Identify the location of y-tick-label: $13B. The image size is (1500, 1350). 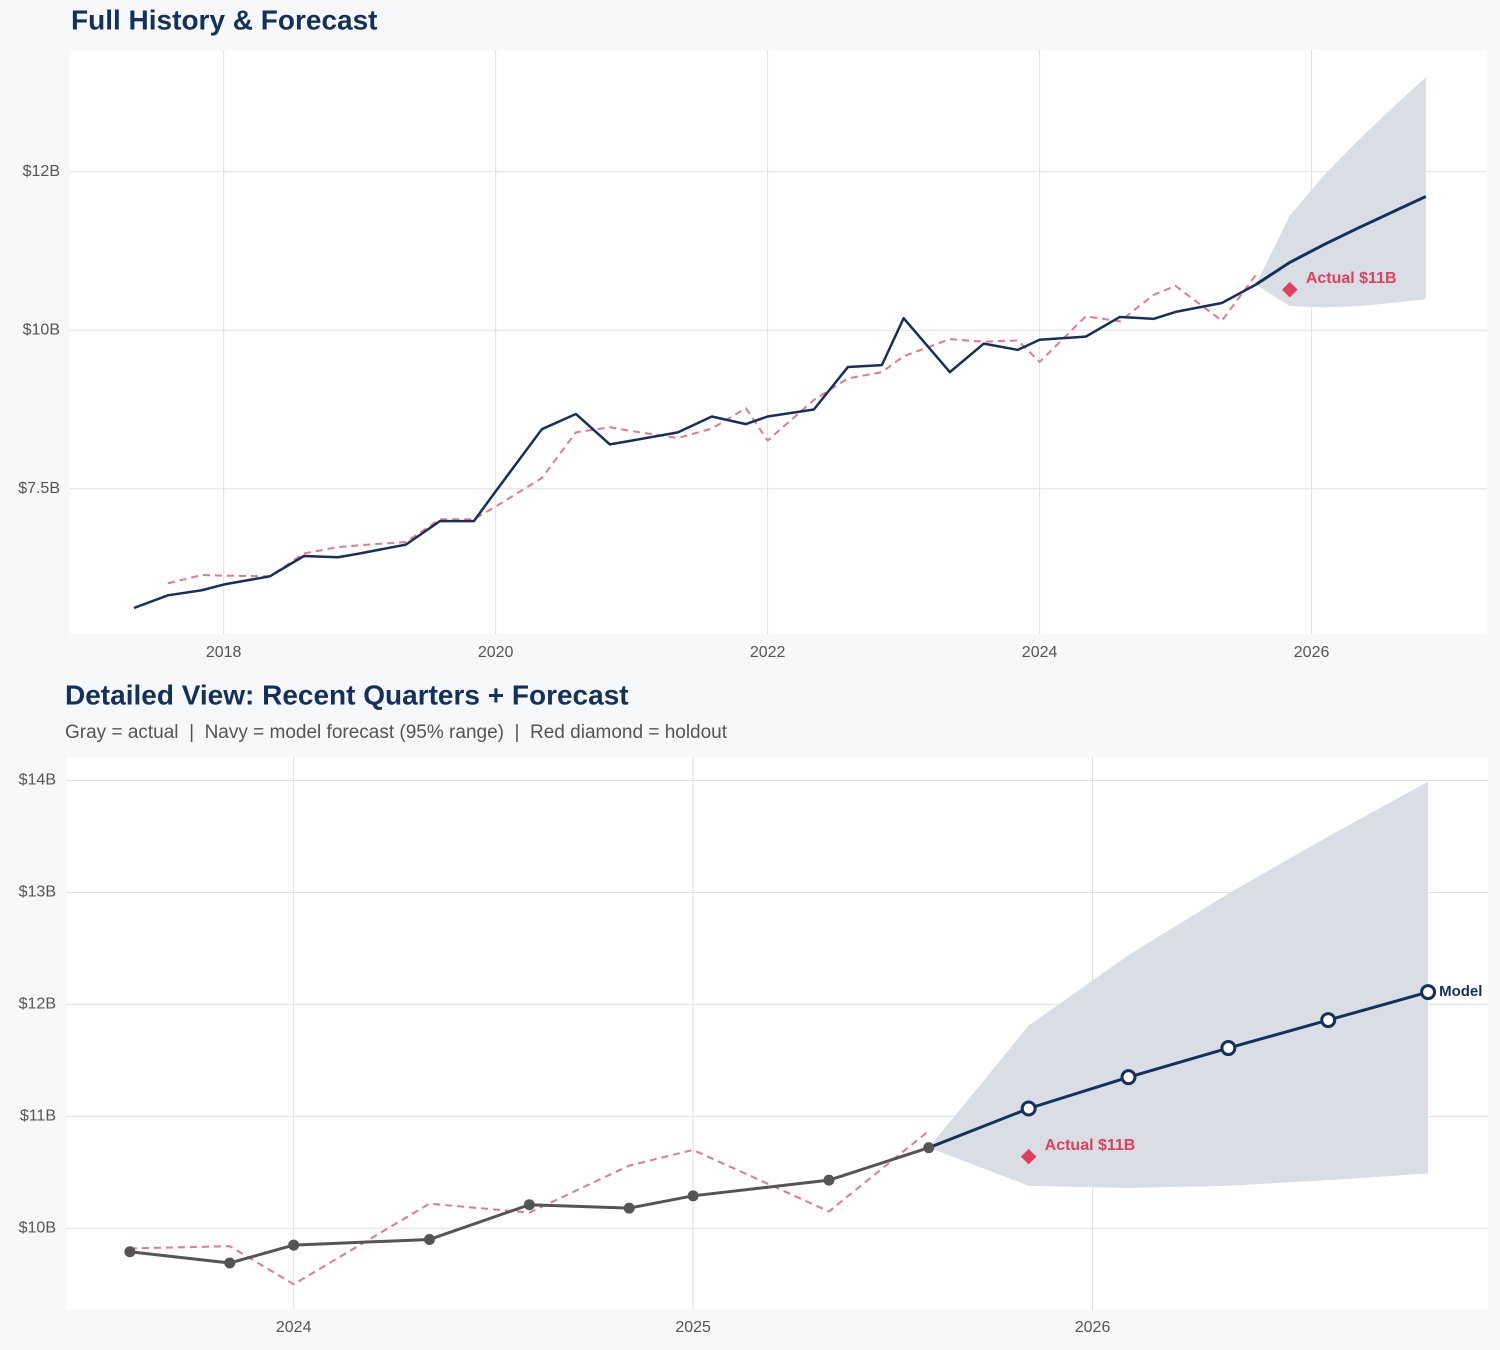
(37, 892).